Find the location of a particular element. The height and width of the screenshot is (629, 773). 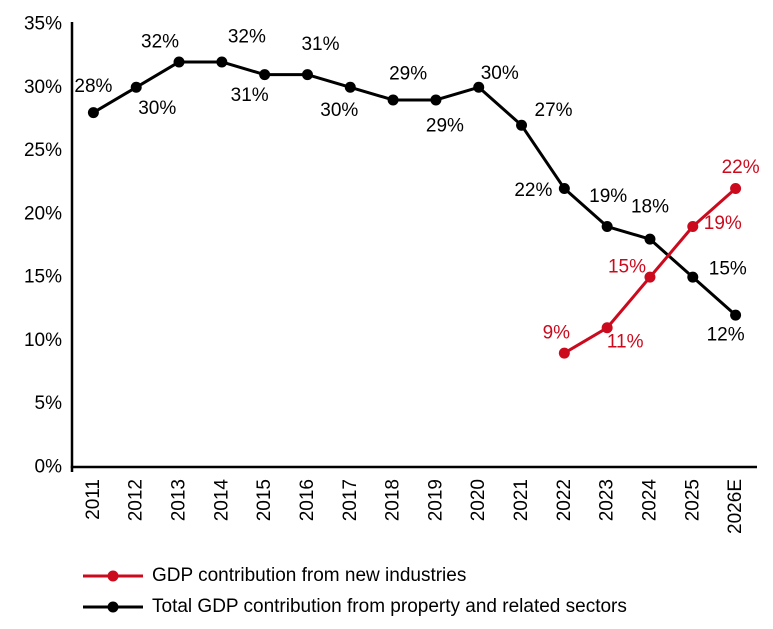

x-tick-label: 2026E is located at coordinates (735, 506).